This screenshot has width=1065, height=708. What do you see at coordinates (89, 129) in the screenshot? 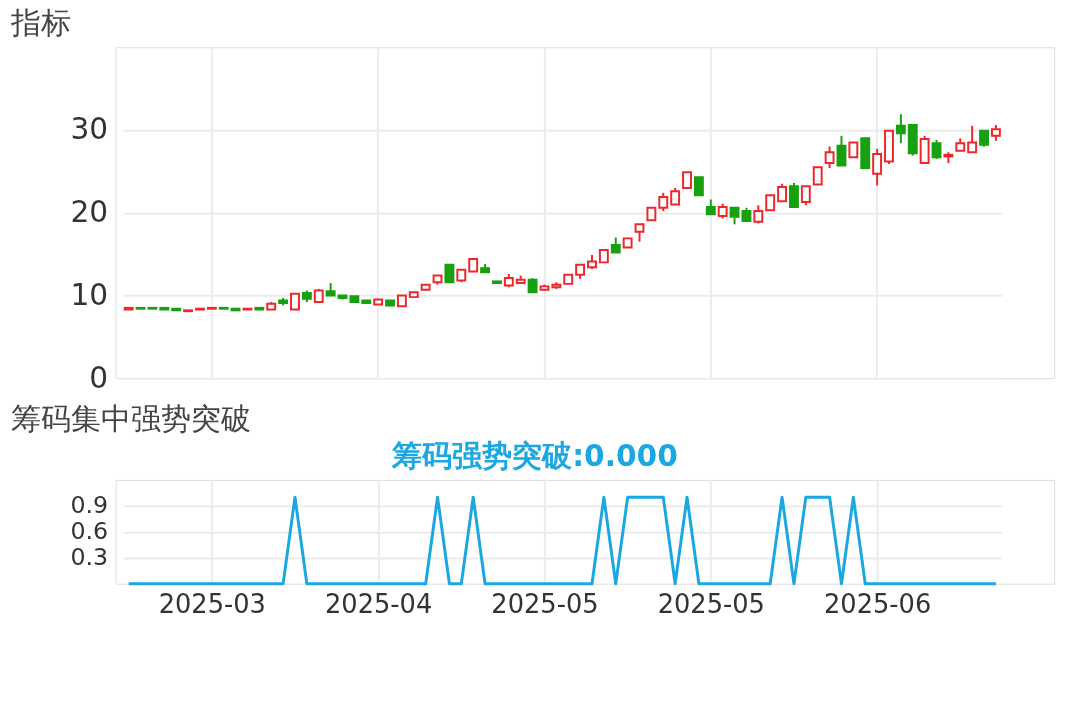
I see `y-tick-label: 30` at bounding box center [89, 129].